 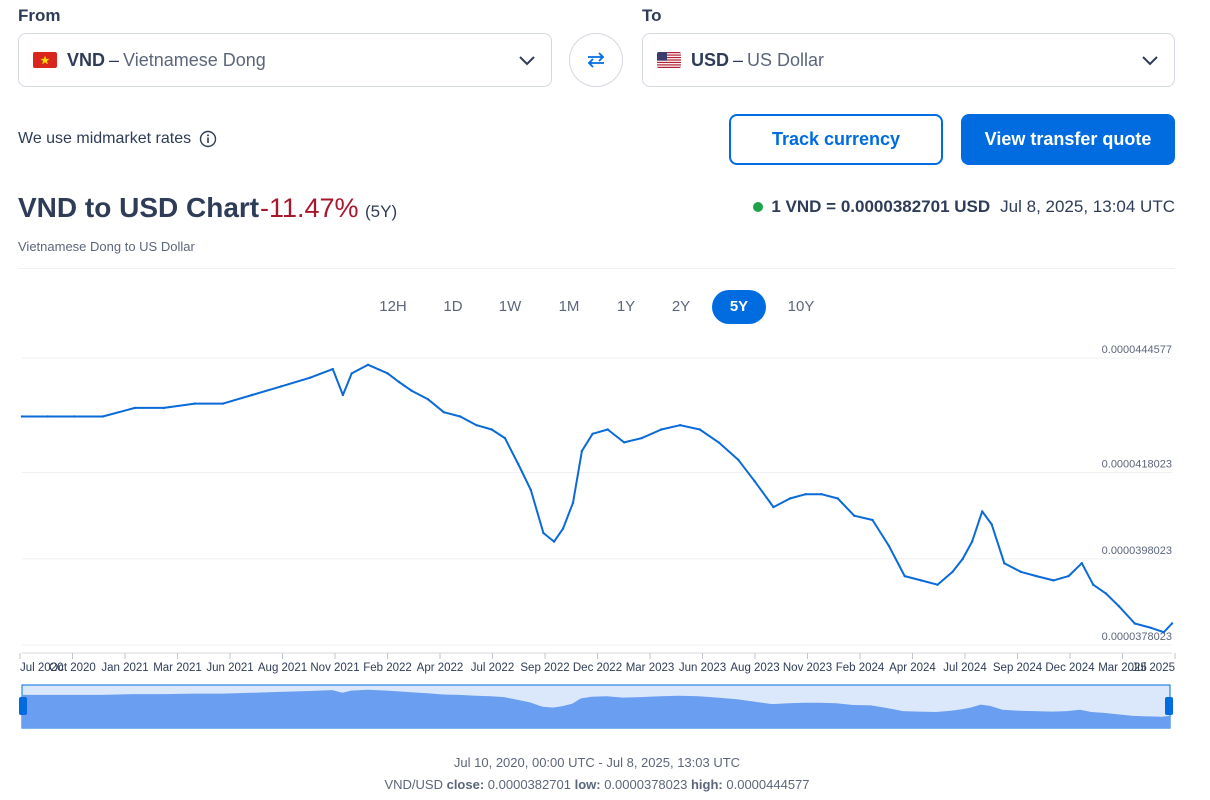 I want to click on period-1m: 1M, so click(x=569, y=306).